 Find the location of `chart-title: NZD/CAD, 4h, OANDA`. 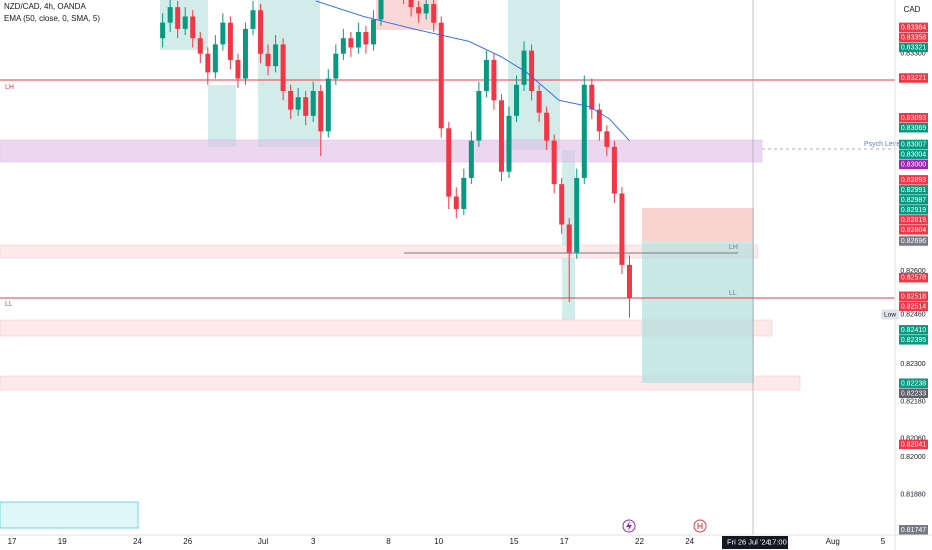

chart-title: NZD/CAD, 4h, OANDA is located at coordinates (45, 6).